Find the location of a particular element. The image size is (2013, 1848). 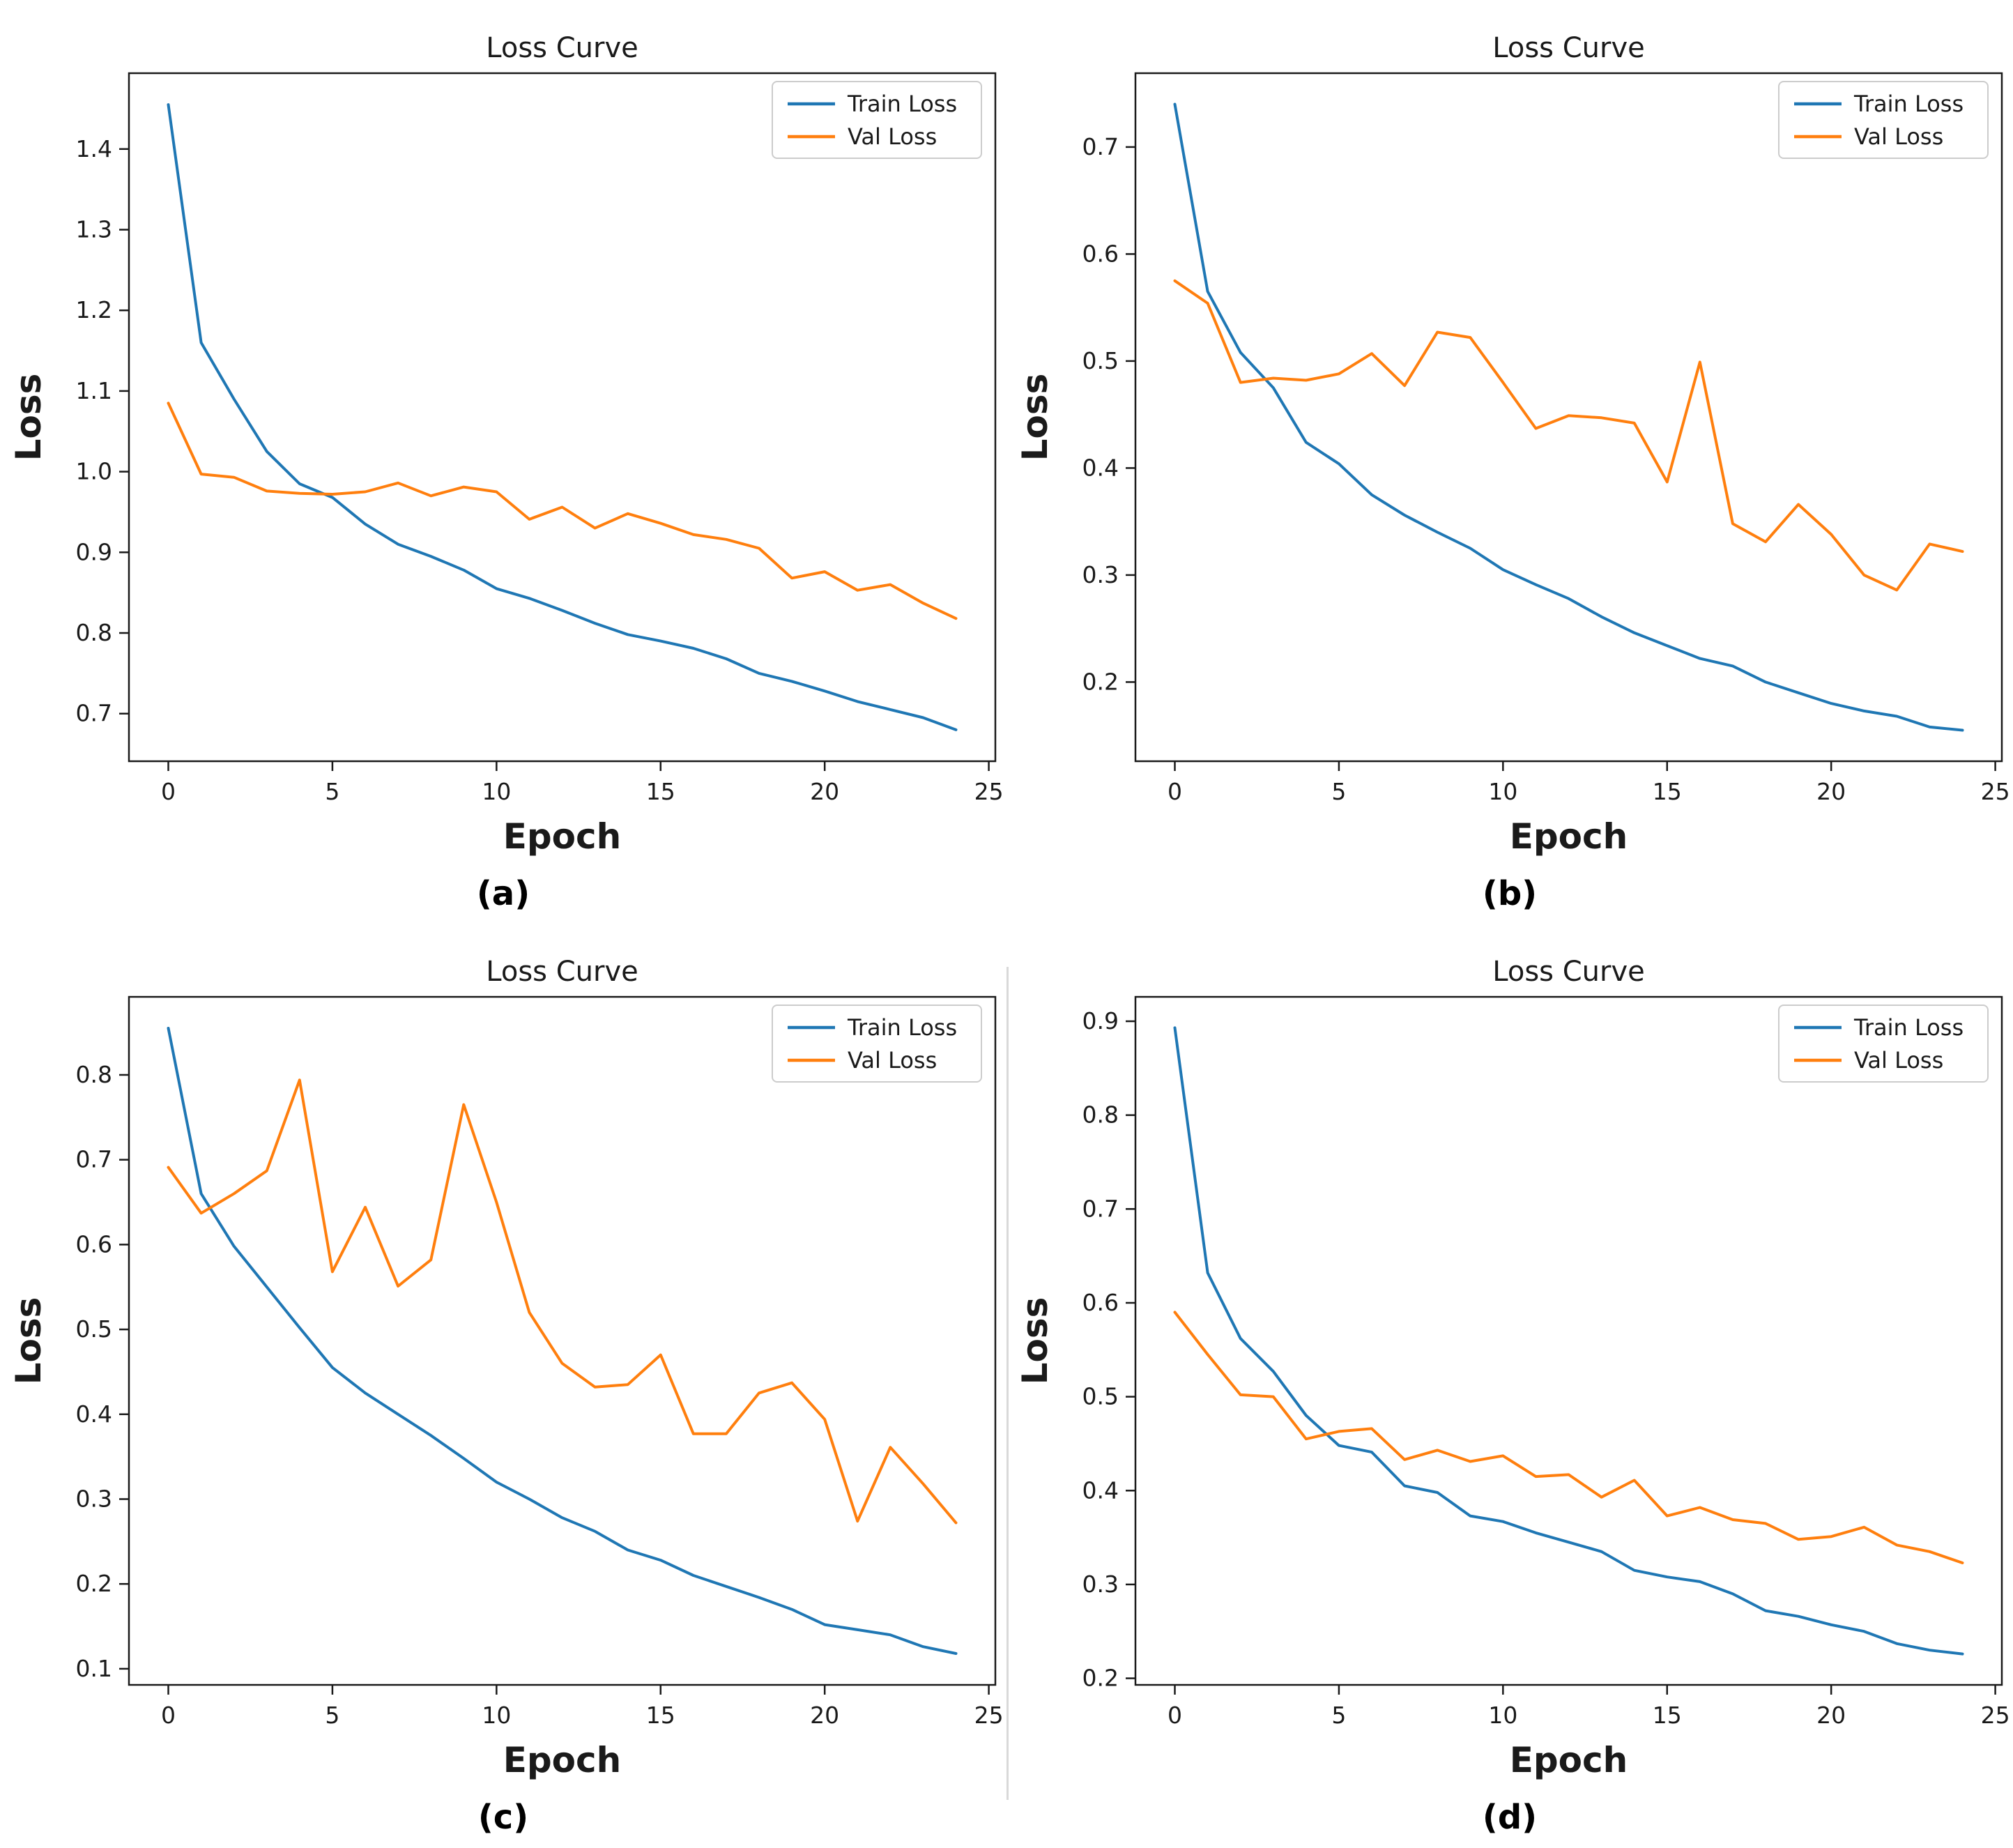

y-axis: 0.7 0.8 0.9 1.0 1.1 1.2 1.3 1.4 is located at coordinates (102, 431).